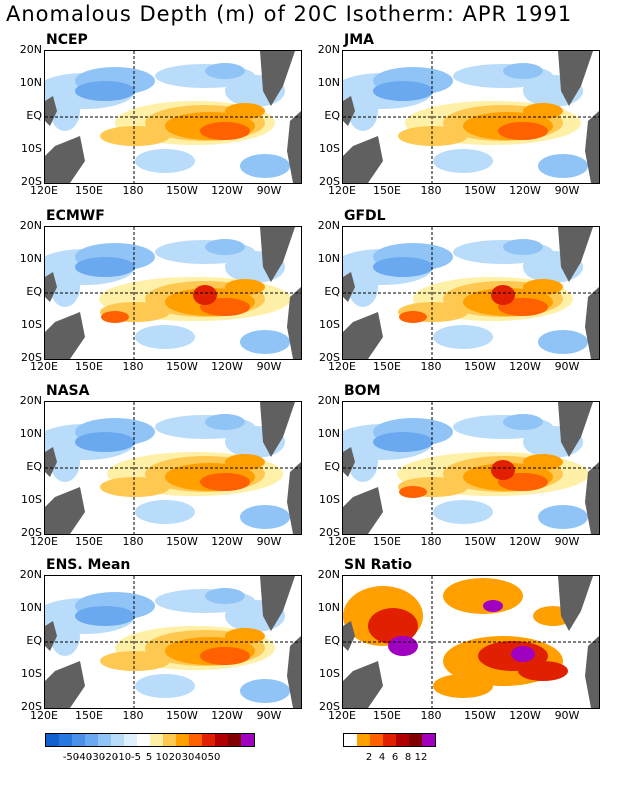 Image resolution: width=618 pixels, height=800 pixels. What do you see at coordinates (362, 391) in the screenshot?
I see `panel-label: BOM` at bounding box center [362, 391].